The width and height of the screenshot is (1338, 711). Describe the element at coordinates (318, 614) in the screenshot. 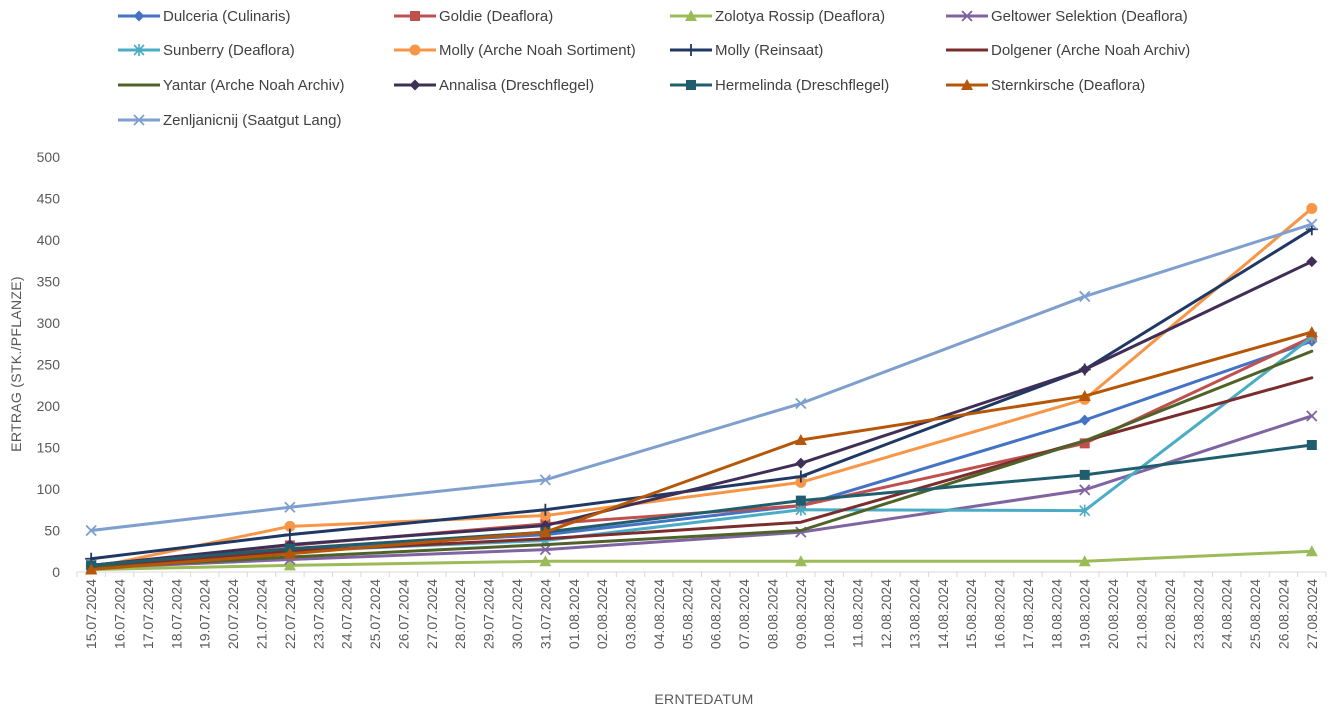

I see `x-tick-label: 23.07.2024` at that location.